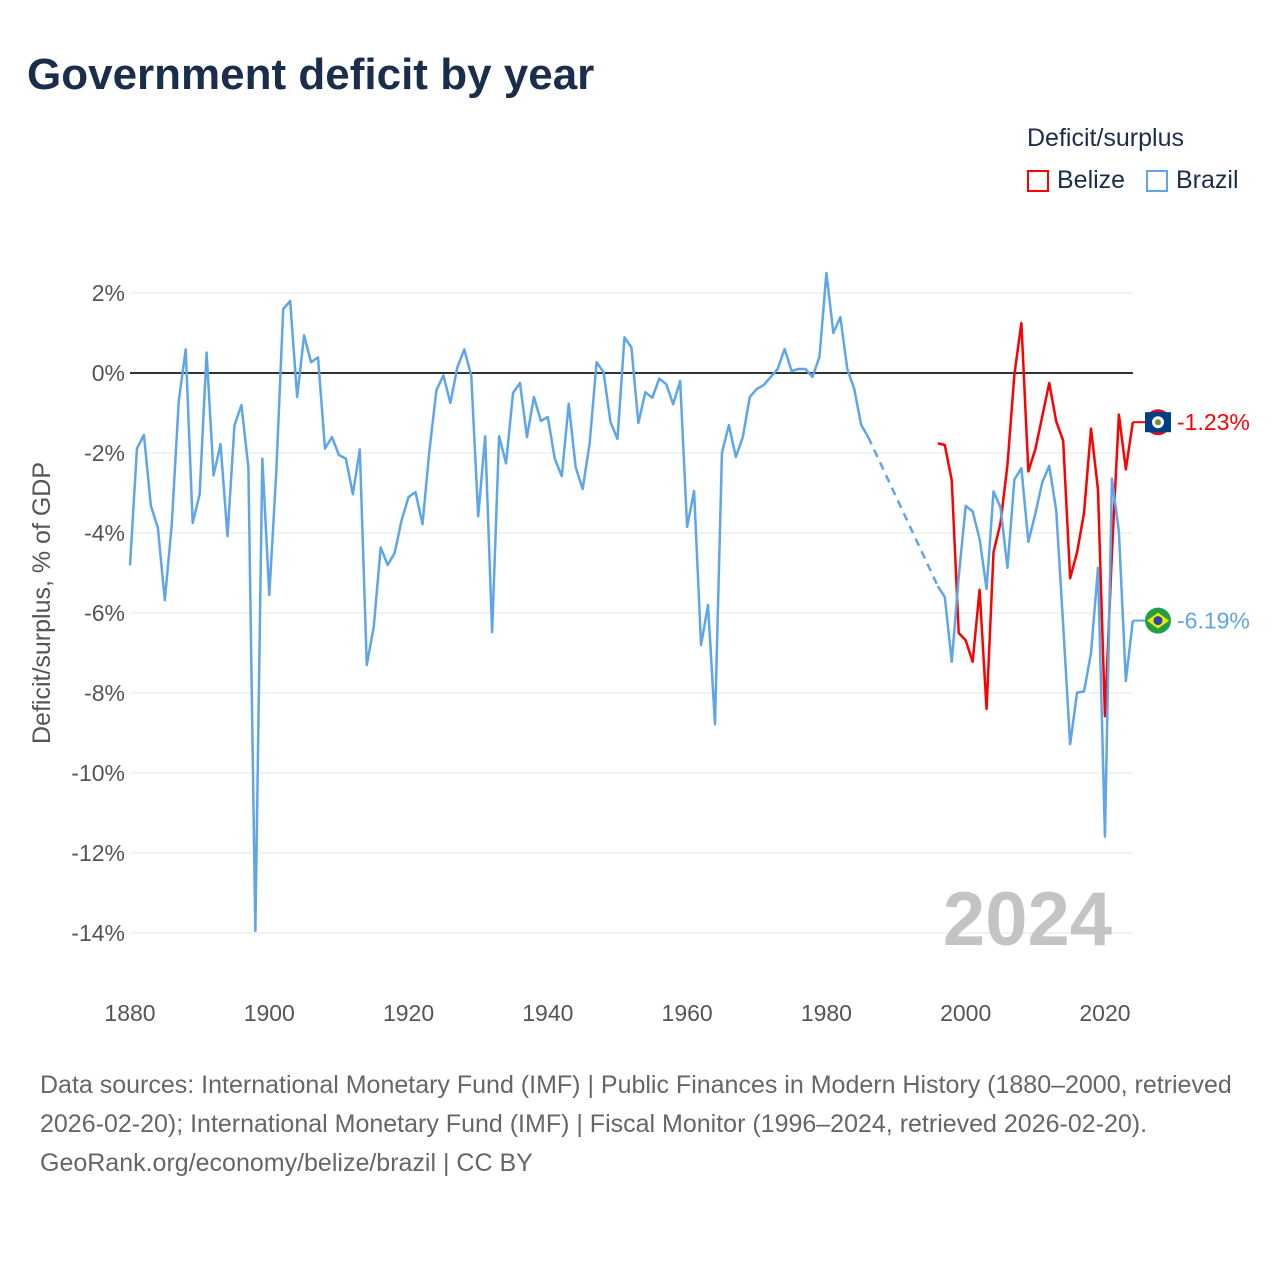  I want to click on end-value-label-belize: -1.23%, so click(1213, 422).